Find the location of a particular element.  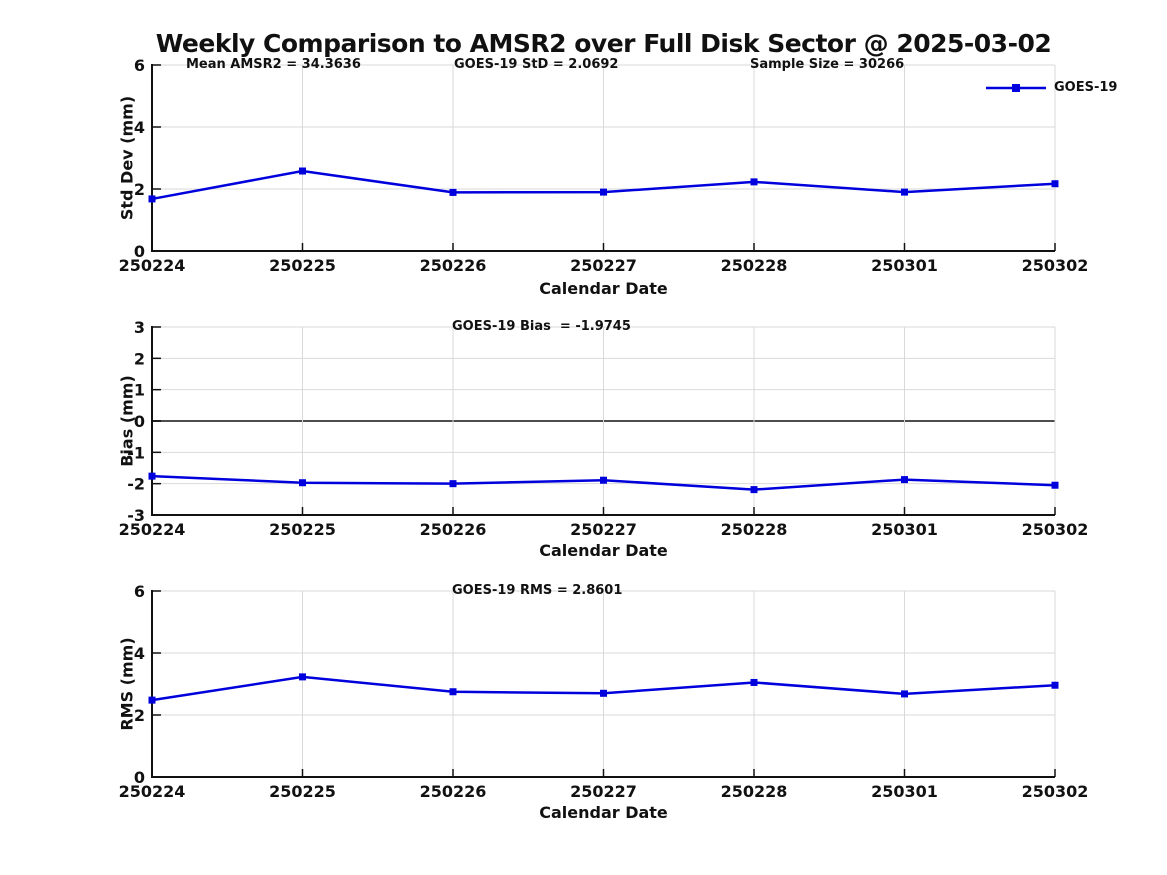

goes19-rms-annotation: GOES-19 RMS = 2.8601 is located at coordinates (537, 590).